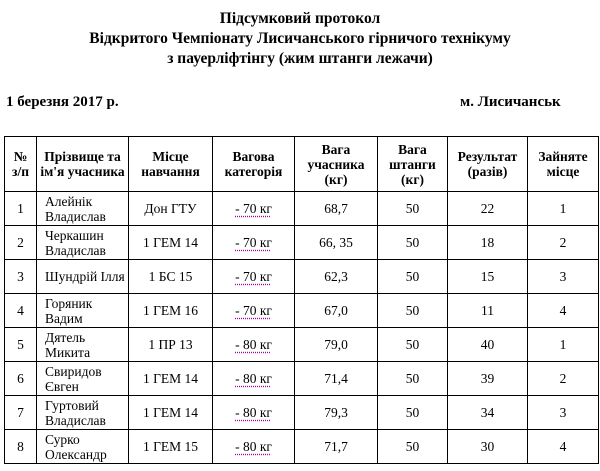 The width and height of the screenshot is (600, 471). Describe the element at coordinates (20, 164) in the screenshot. I see `column-header: № з/п` at that location.